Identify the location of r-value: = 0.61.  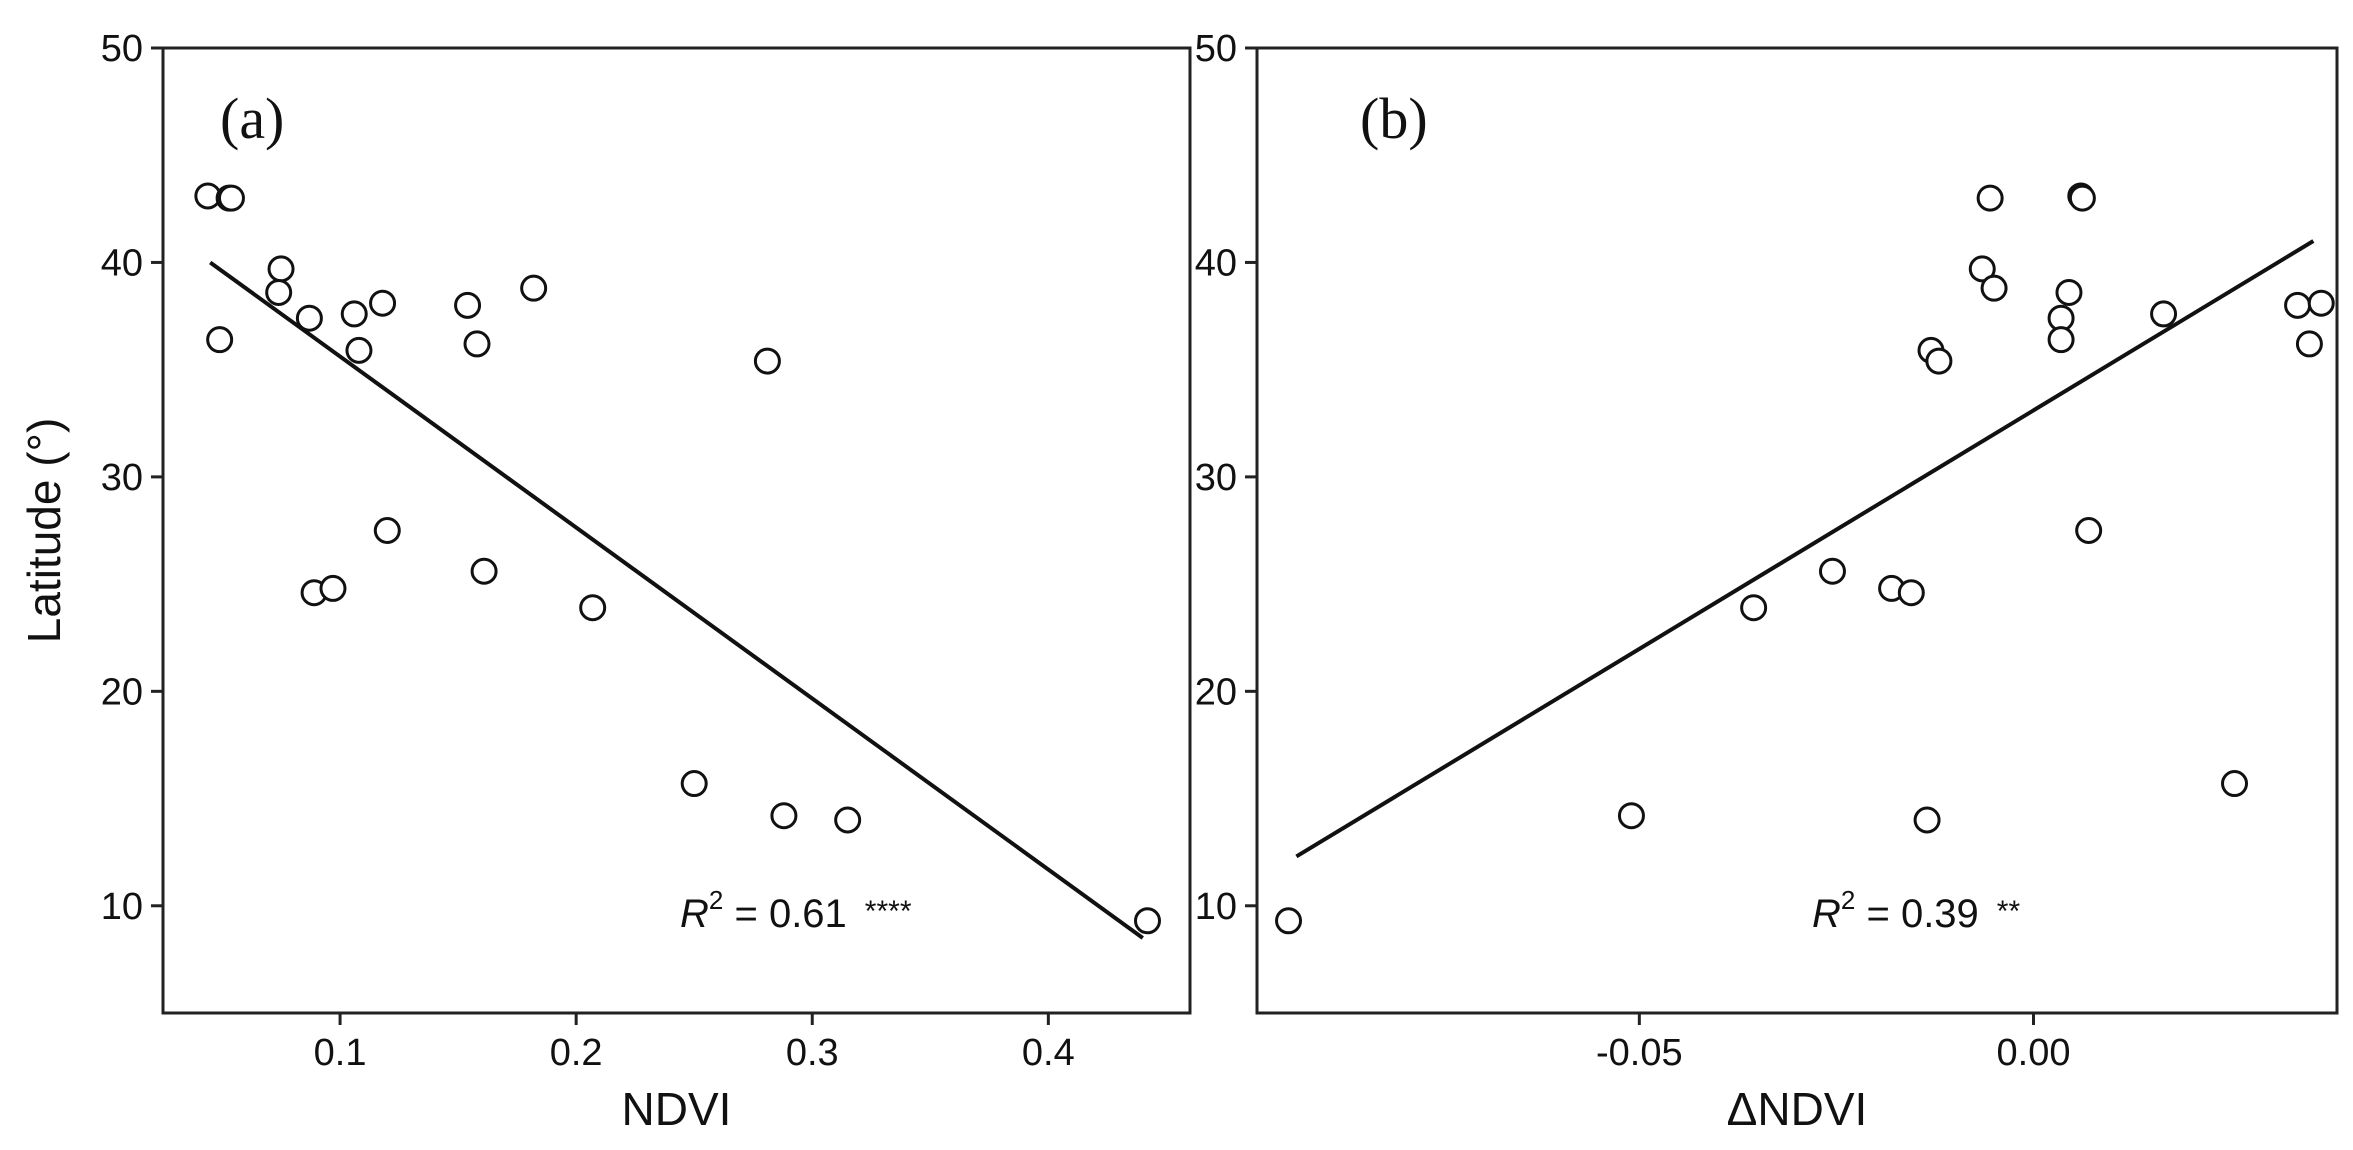
(784, 914).